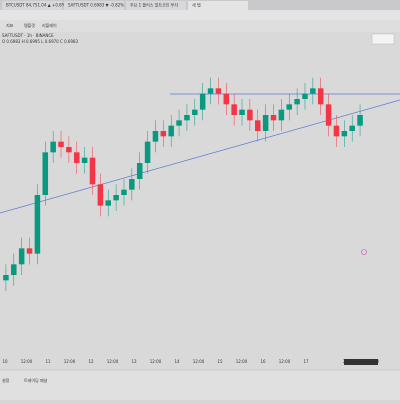  What do you see at coordinates (6, 380) in the screenshot?
I see `panel-tab: 설정` at bounding box center [6, 380].